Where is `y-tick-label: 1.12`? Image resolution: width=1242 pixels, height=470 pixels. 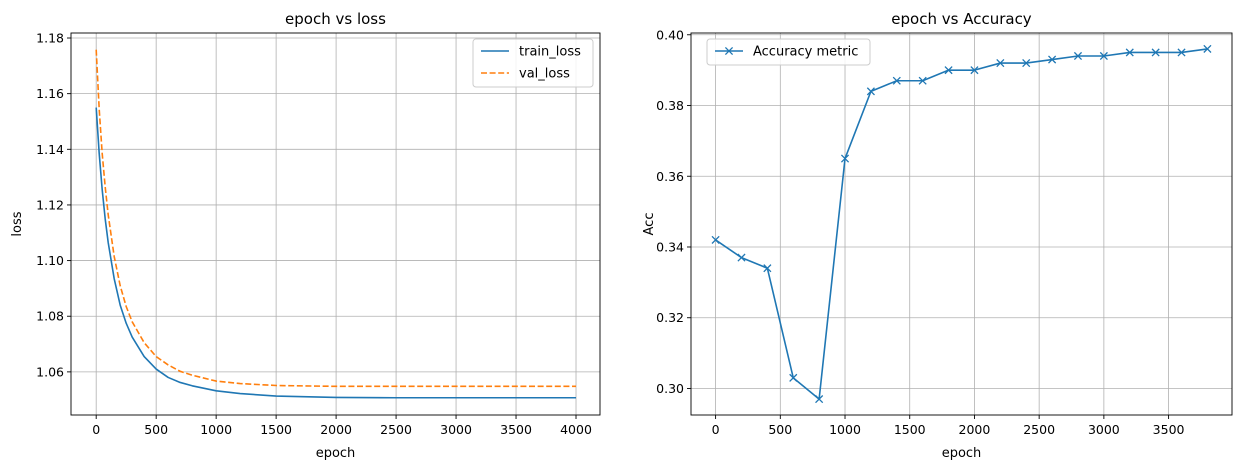 y-tick-label: 1.12 is located at coordinates (50, 204).